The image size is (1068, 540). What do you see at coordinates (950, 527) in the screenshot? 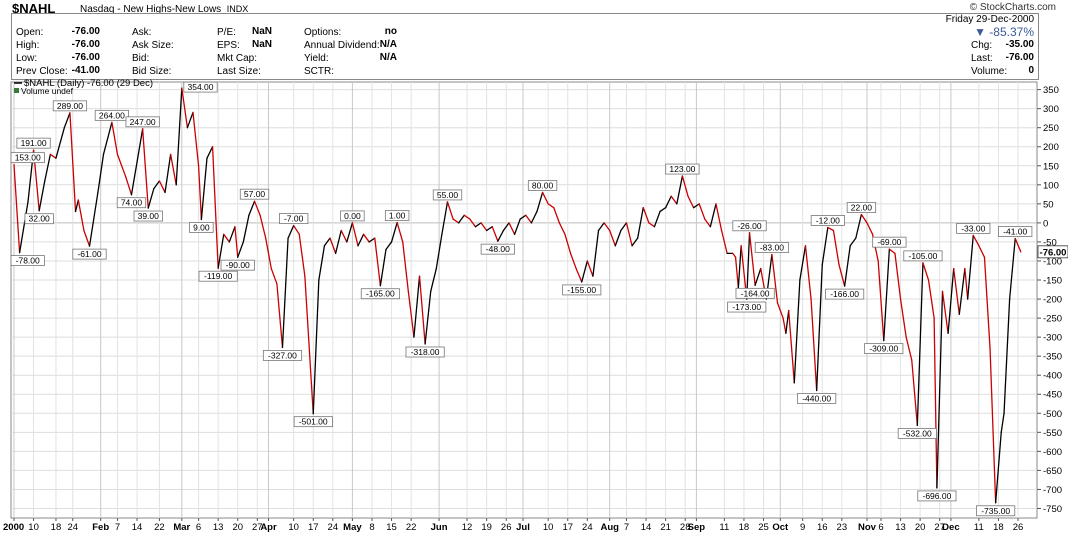
I see `x-tick-label: Dec` at bounding box center [950, 527].